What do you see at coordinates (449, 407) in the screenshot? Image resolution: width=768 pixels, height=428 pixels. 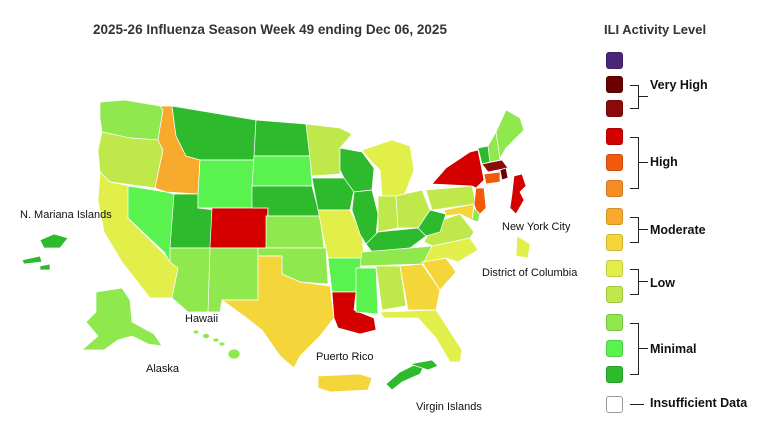 I see `label-virgin-islands: Virgin Islands` at bounding box center [449, 407].